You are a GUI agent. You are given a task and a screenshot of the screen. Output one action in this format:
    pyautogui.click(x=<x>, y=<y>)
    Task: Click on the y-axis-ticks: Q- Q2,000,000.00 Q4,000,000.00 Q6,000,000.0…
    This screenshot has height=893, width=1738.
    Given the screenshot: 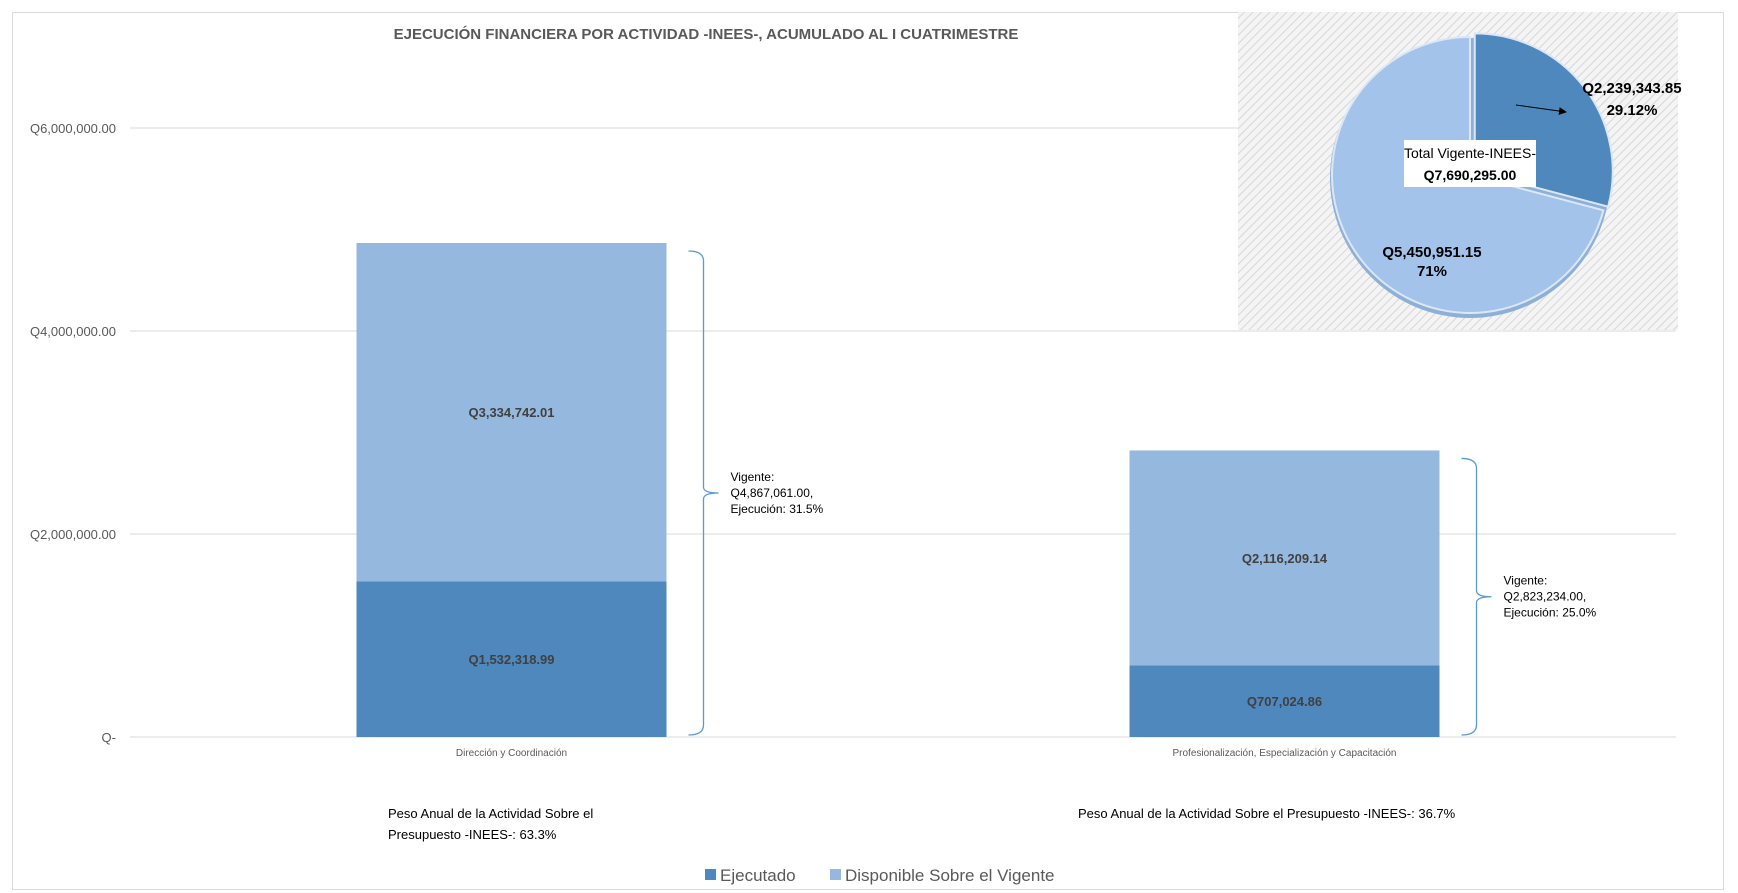 What is the action you would take?
    pyautogui.click(x=73, y=433)
    